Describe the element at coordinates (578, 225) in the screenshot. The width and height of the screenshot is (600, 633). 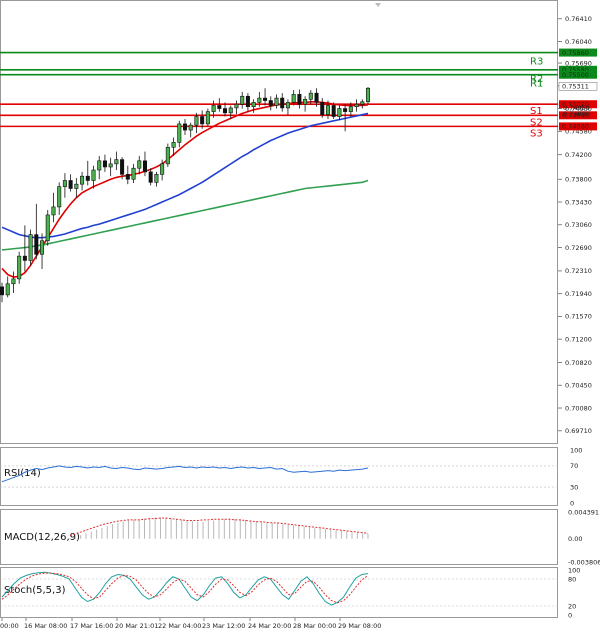
I see `price-tick-label: 0.73060` at that location.